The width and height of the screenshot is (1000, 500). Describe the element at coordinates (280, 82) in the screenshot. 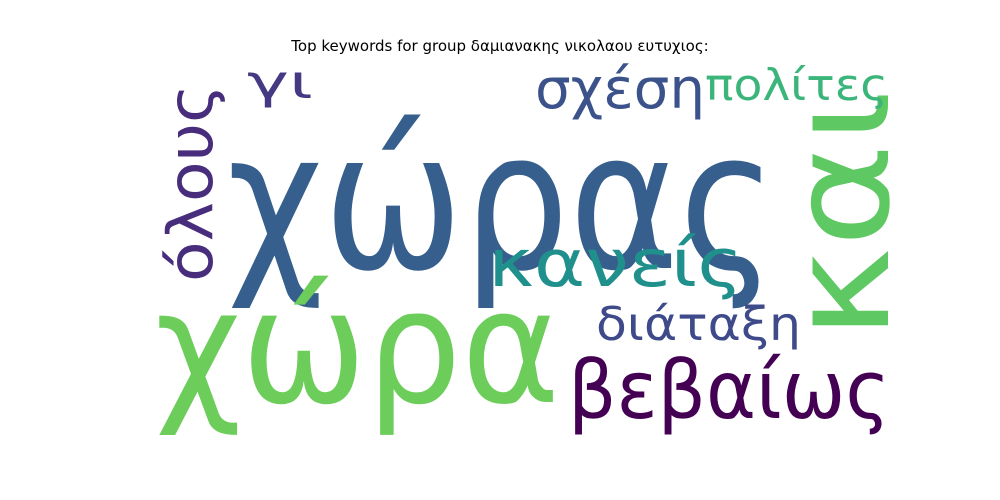

I see `word-gi: γι` at that location.